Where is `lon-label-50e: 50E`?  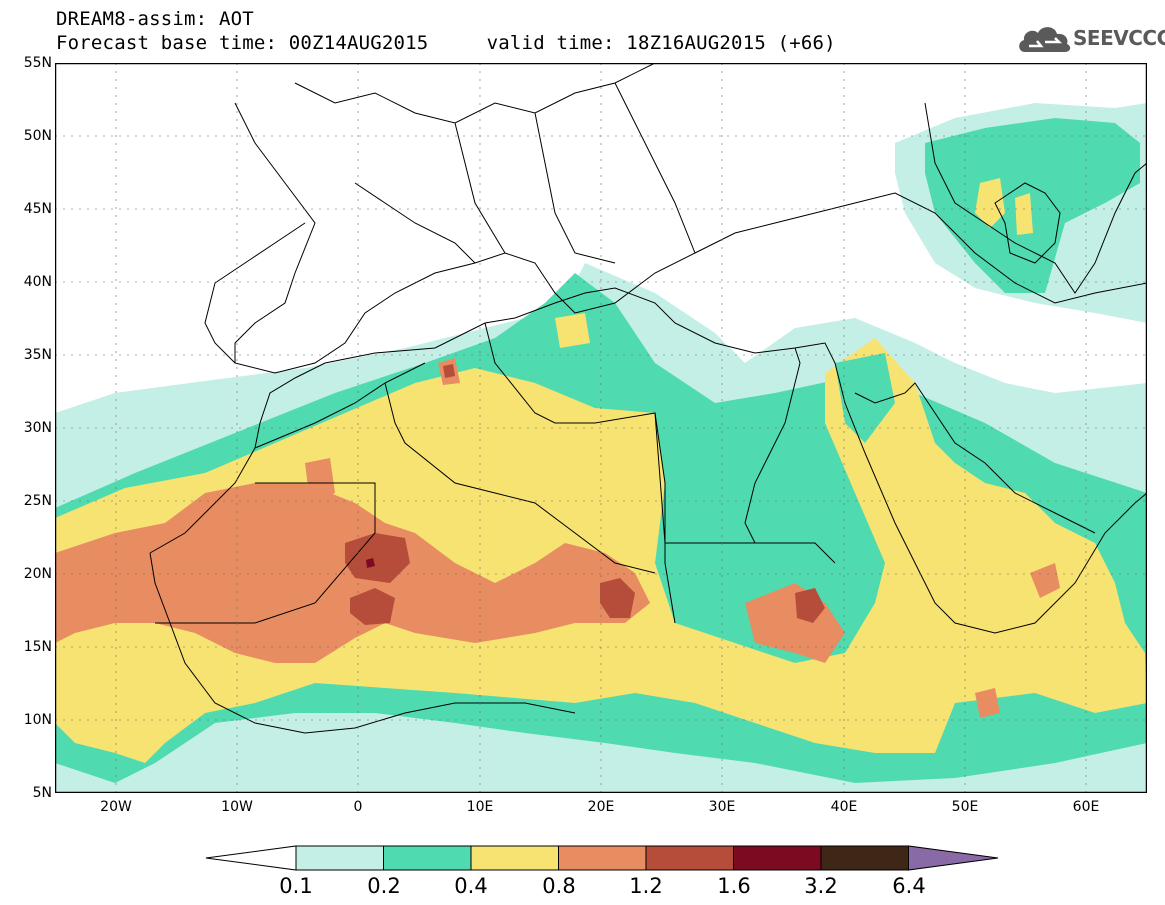 lon-label-50e: 50E is located at coordinates (965, 807).